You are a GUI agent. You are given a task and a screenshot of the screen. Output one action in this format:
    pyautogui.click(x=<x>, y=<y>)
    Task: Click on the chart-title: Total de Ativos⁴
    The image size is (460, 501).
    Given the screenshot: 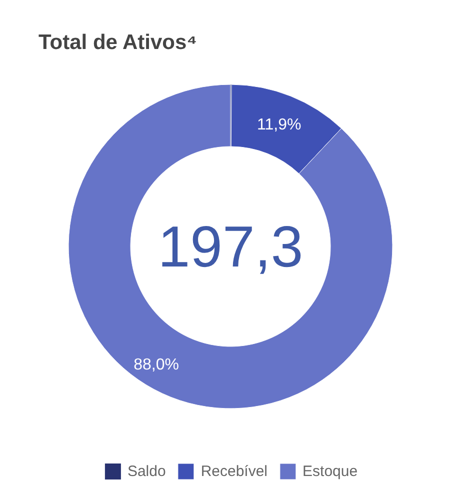 What is the action you would take?
    pyautogui.click(x=118, y=42)
    